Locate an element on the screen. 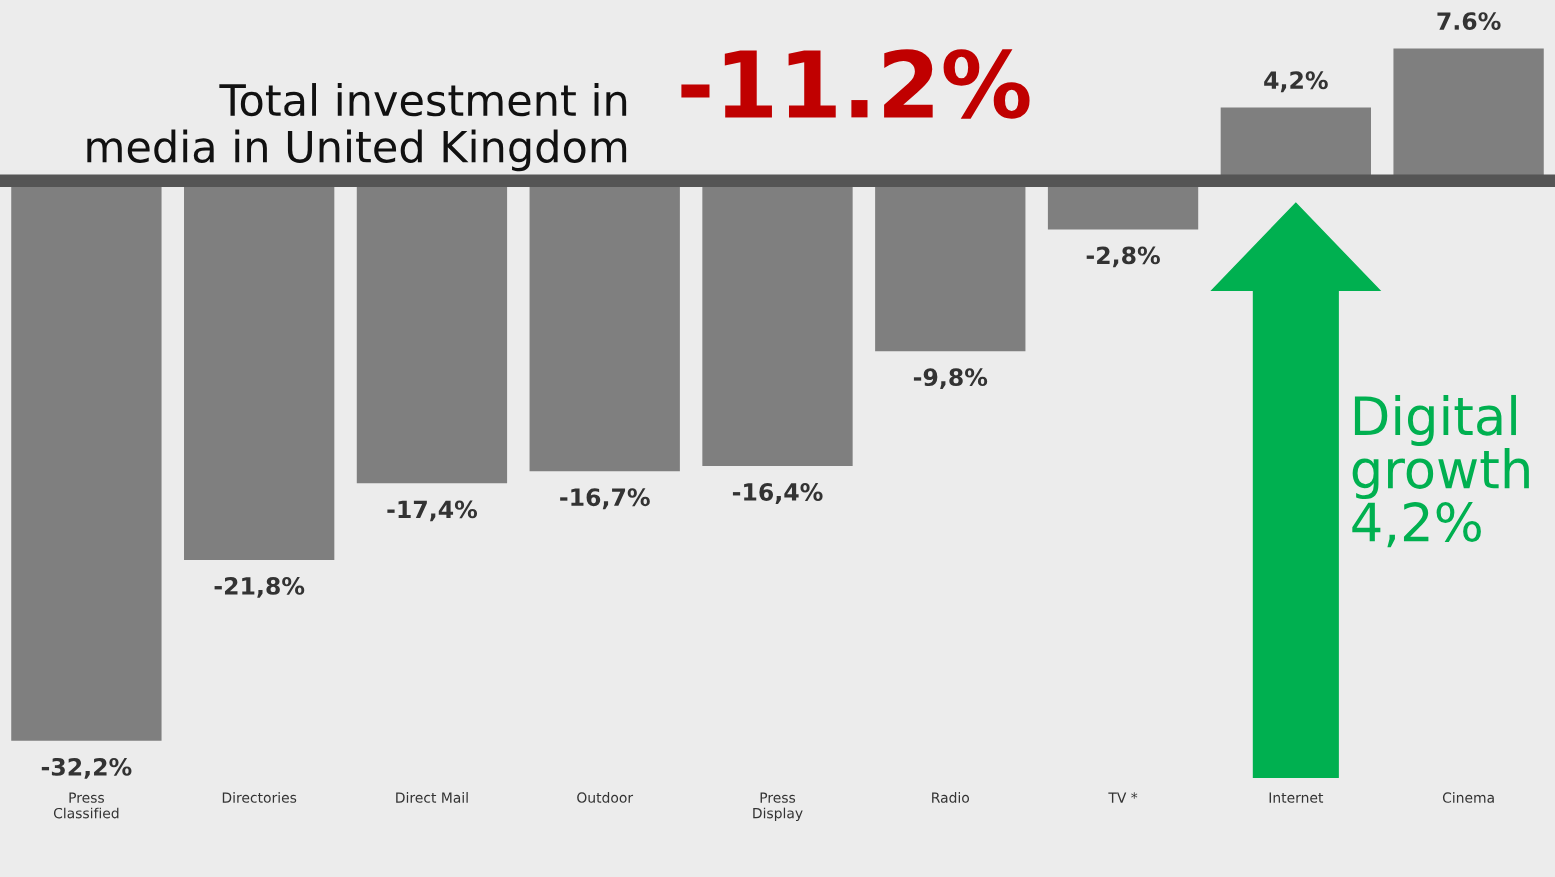  annotation: -11.2% is located at coordinates (855, 84).